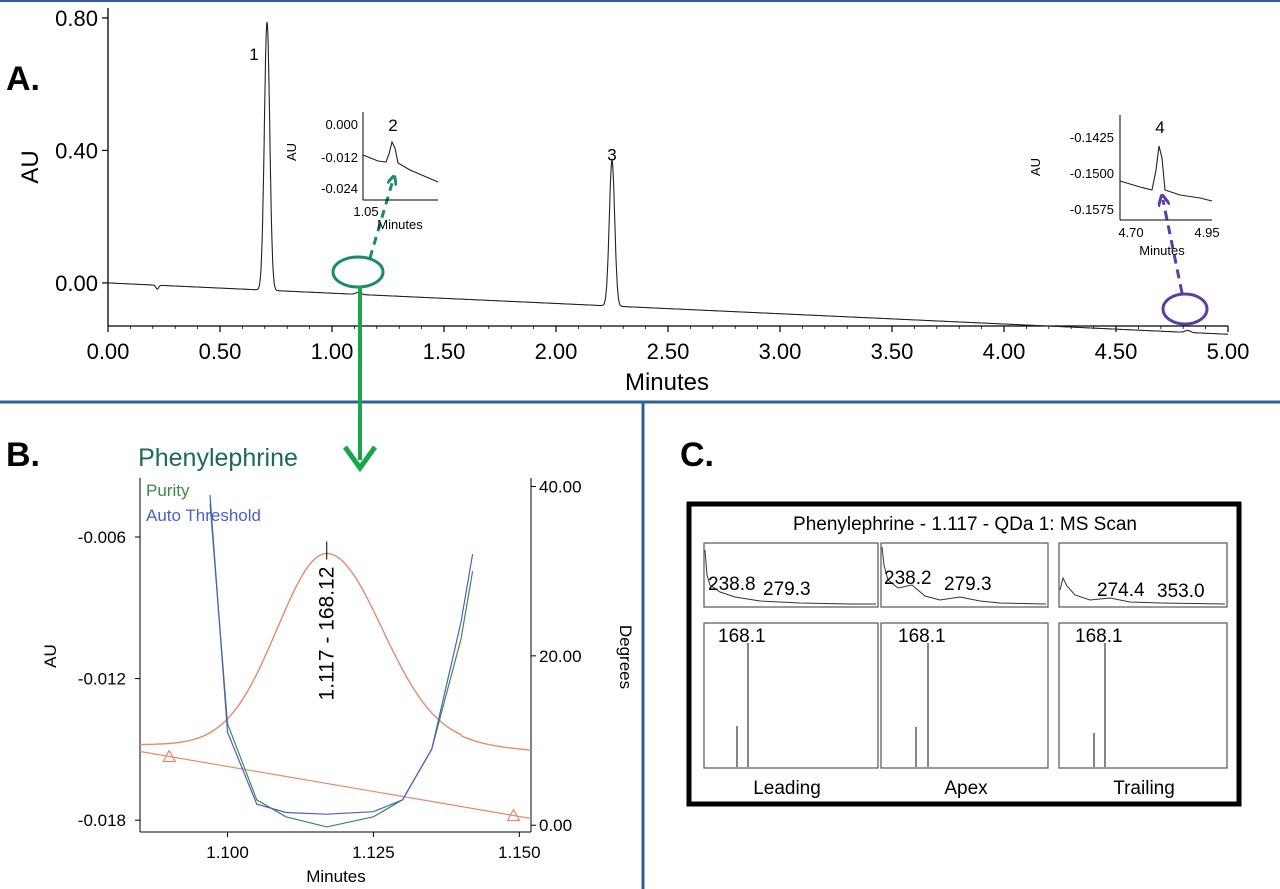 This screenshot has width=1280, height=889. I want to click on inset-4-peak-label: 4, so click(1159, 127).